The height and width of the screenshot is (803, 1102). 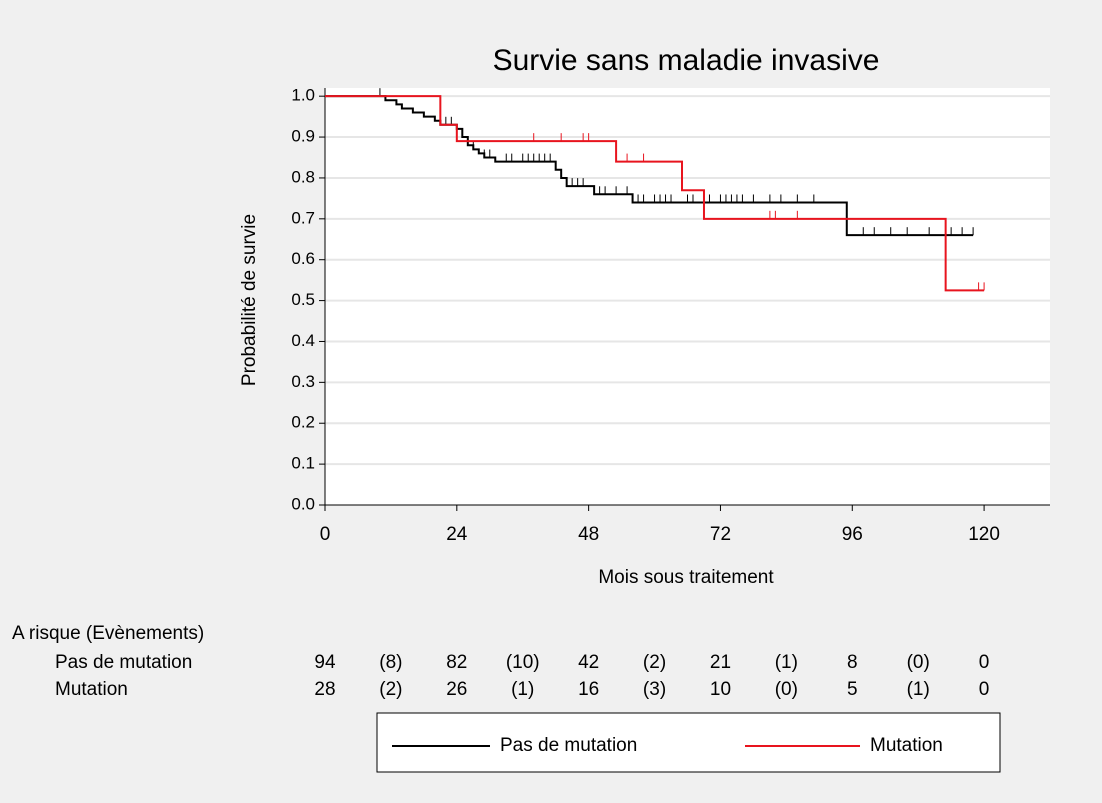 What do you see at coordinates (720, 662) in the screenshot?
I see `at-risk-count: 21` at bounding box center [720, 662].